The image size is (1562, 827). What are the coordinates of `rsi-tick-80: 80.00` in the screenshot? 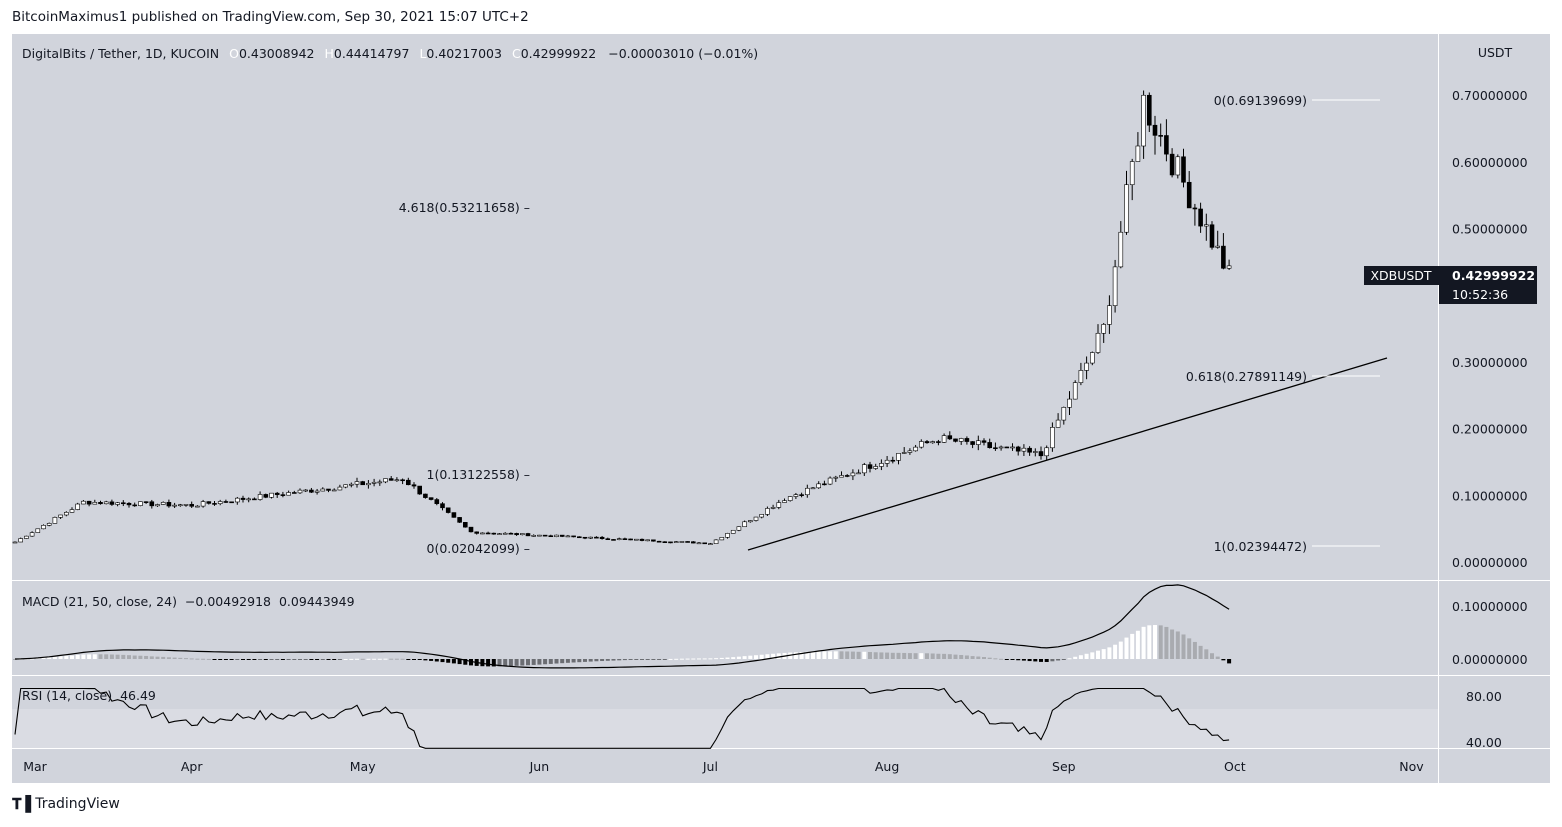 It's located at (1484, 696).